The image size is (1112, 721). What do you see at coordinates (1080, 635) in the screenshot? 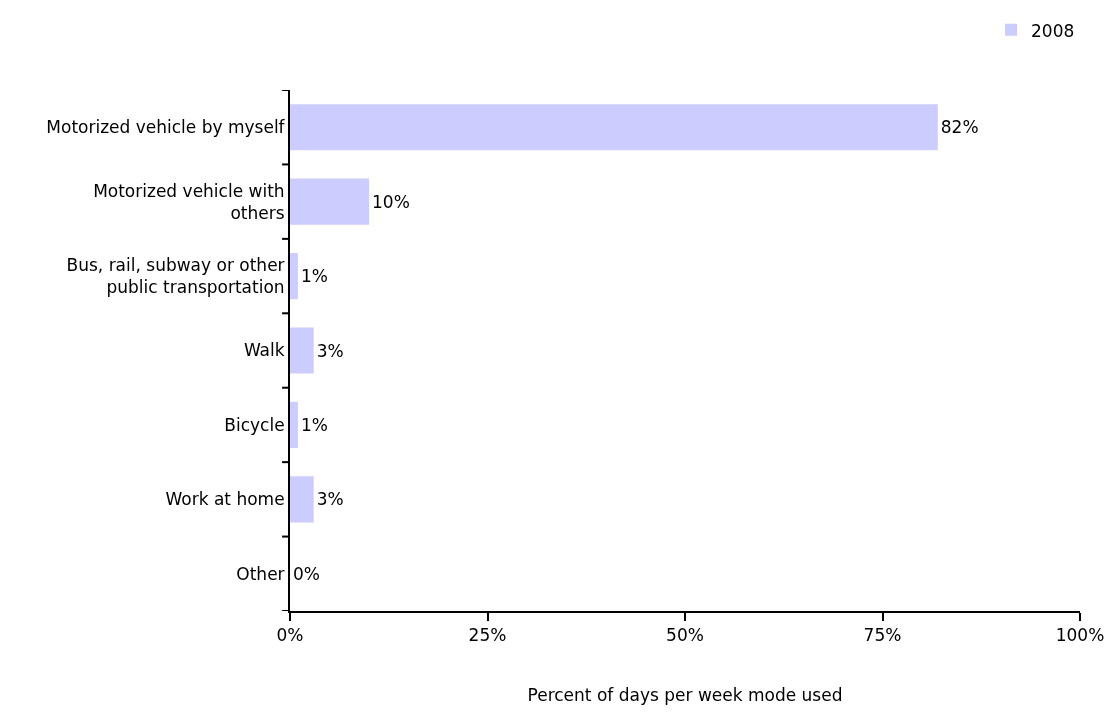
I see `x-tick-label: 100%` at bounding box center [1080, 635].